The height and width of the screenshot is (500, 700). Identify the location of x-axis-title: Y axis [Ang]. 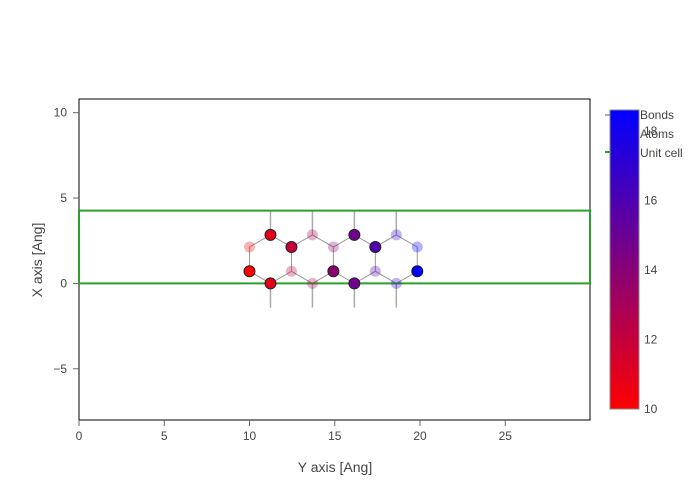
(335, 467).